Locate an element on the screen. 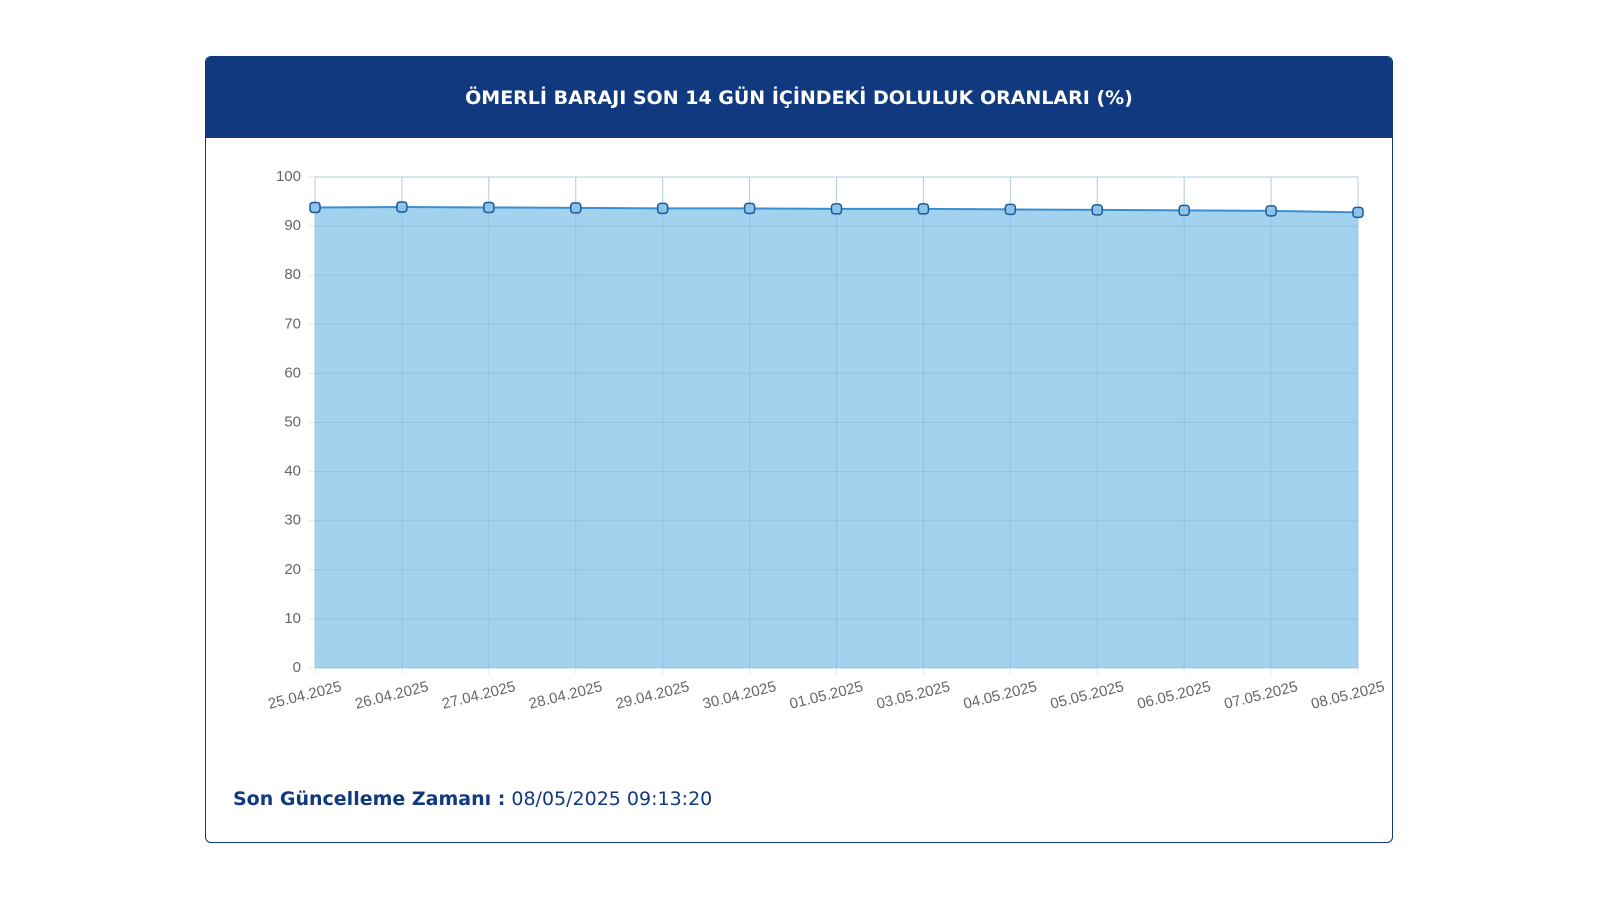  y-tick-label: 50 is located at coordinates (292, 421).